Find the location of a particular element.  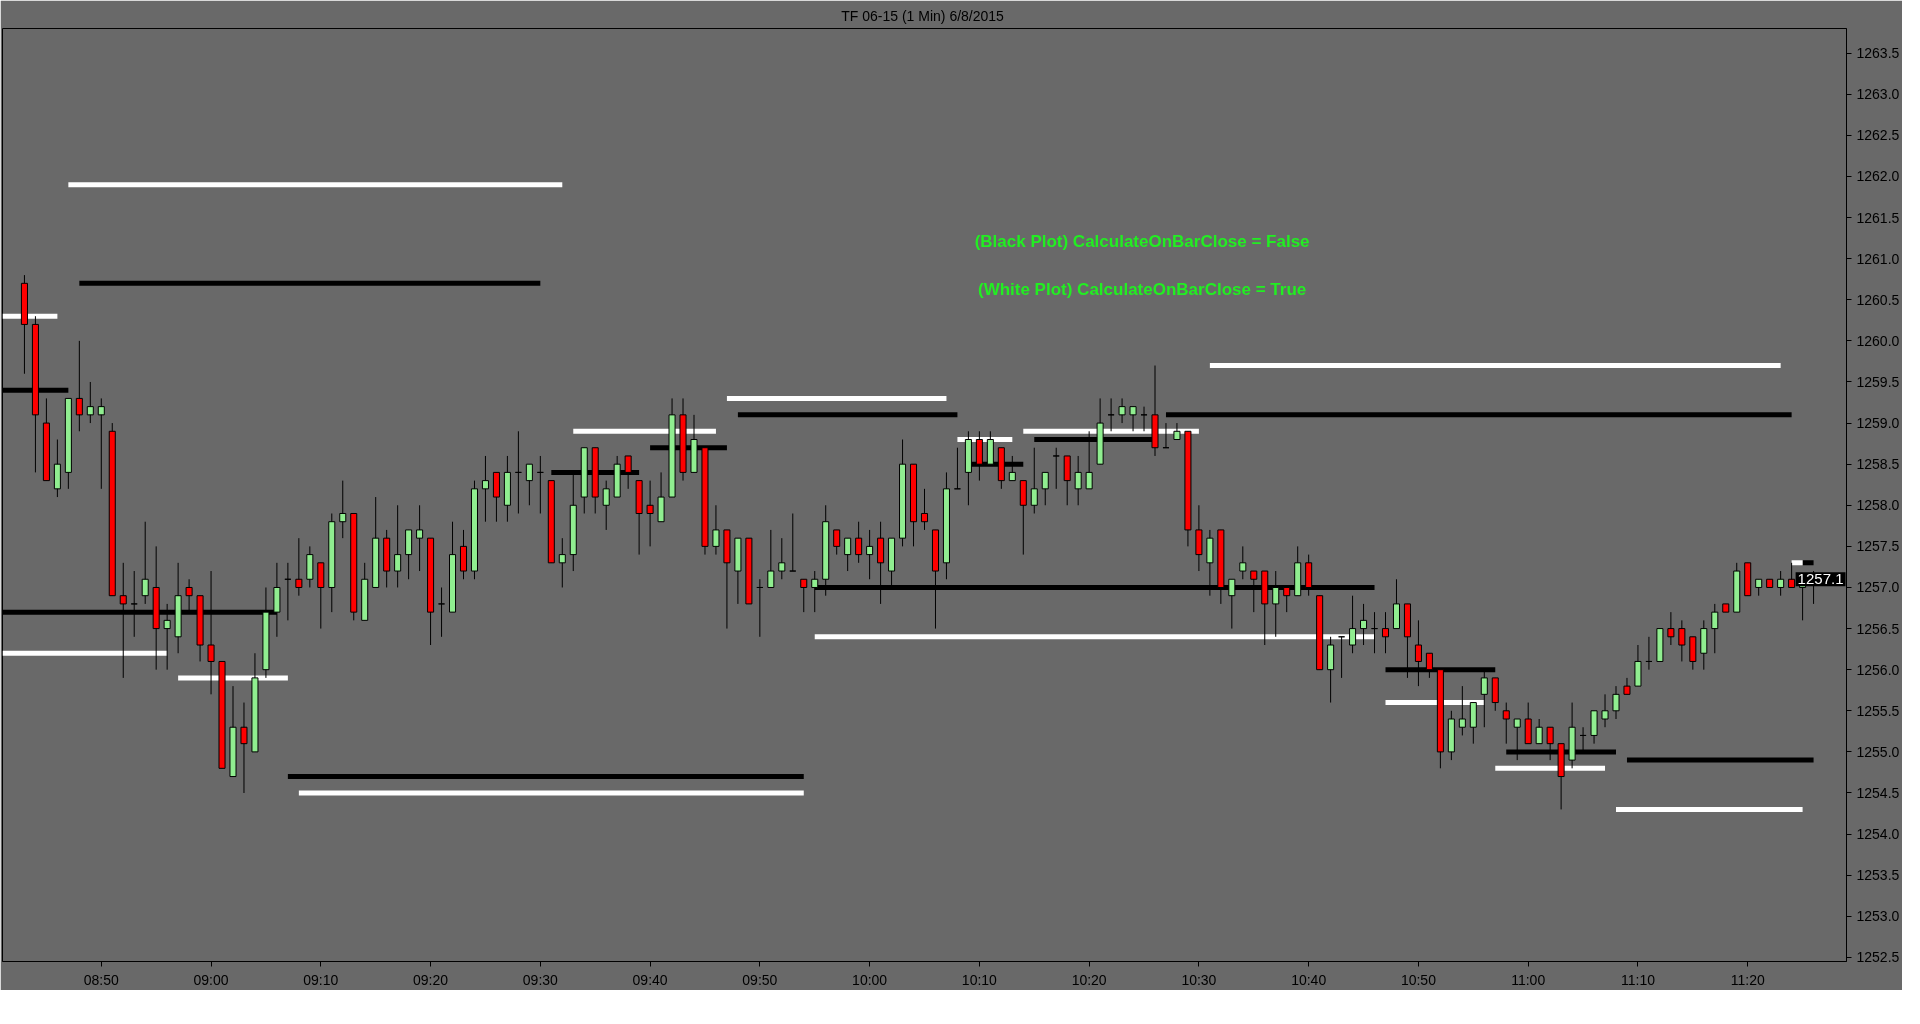

y-tick-label: 1261.0 is located at coordinates (1878, 258).